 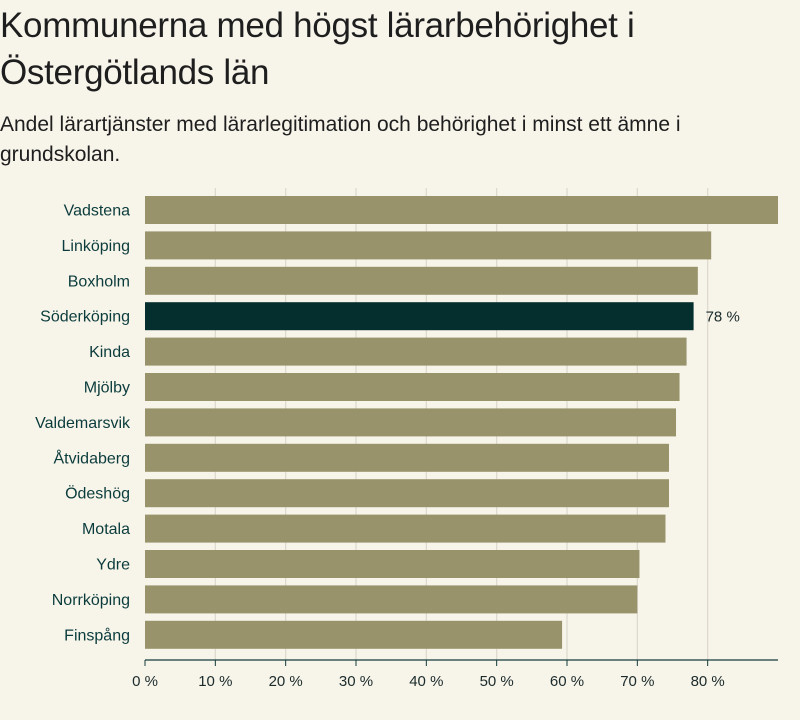 I want to click on bar-åtvidaberg, so click(x=407, y=457).